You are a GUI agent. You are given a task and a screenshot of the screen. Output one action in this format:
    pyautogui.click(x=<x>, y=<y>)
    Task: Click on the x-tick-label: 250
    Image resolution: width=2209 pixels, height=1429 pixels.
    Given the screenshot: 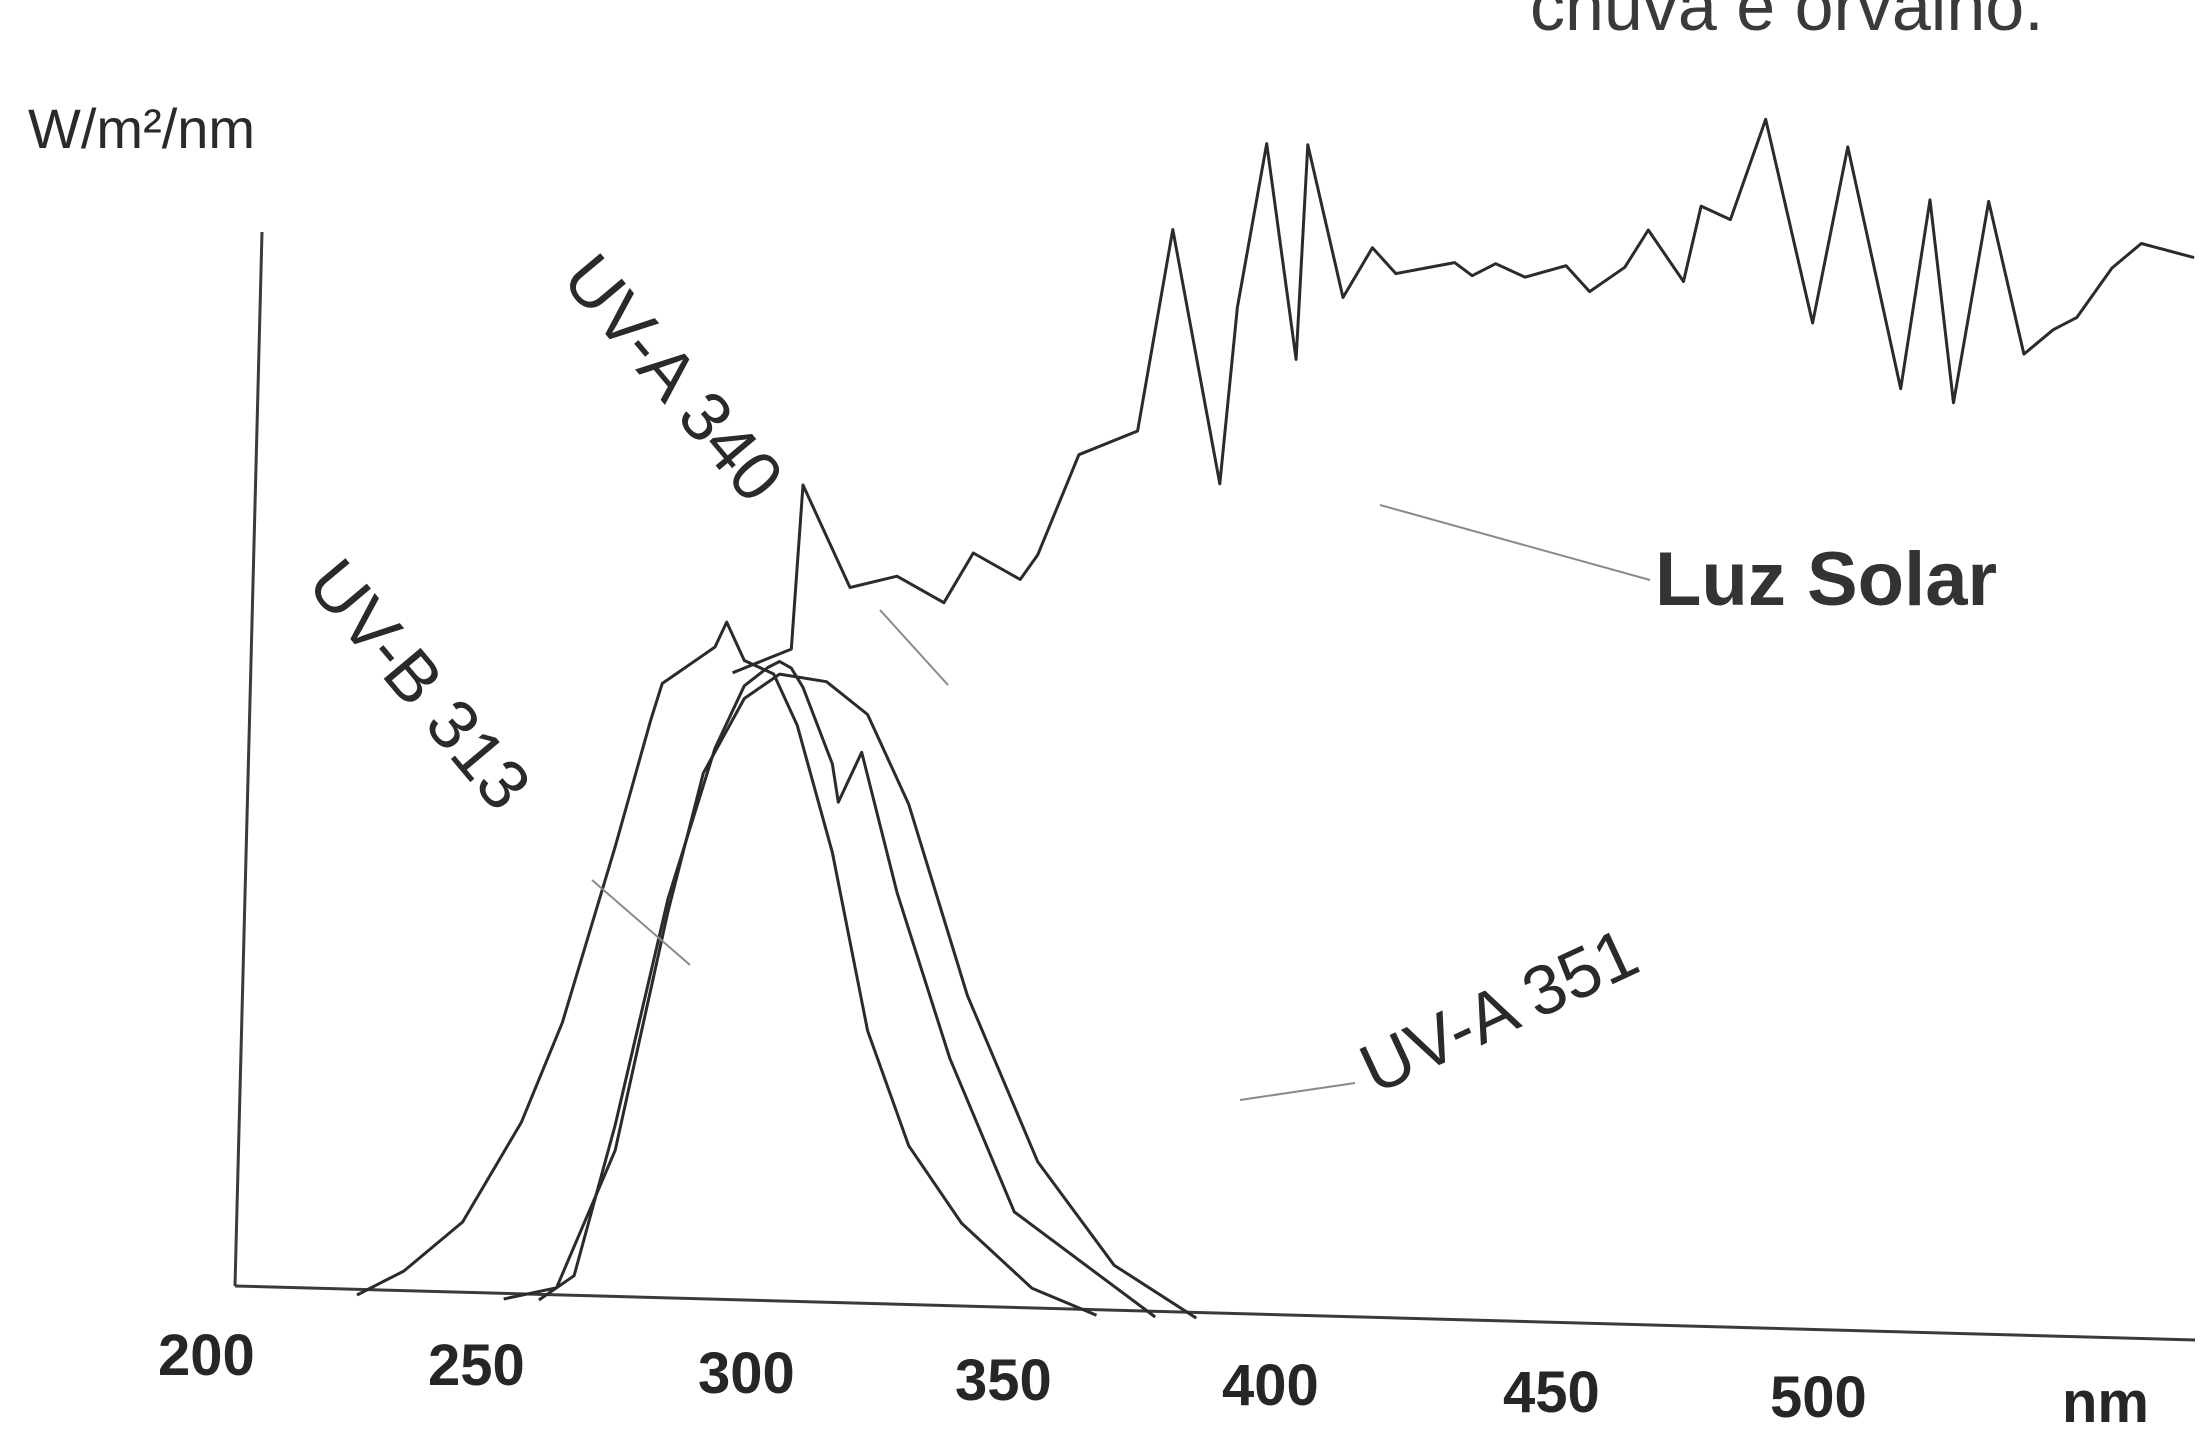 What is the action you would take?
    pyautogui.click(x=476, y=1365)
    